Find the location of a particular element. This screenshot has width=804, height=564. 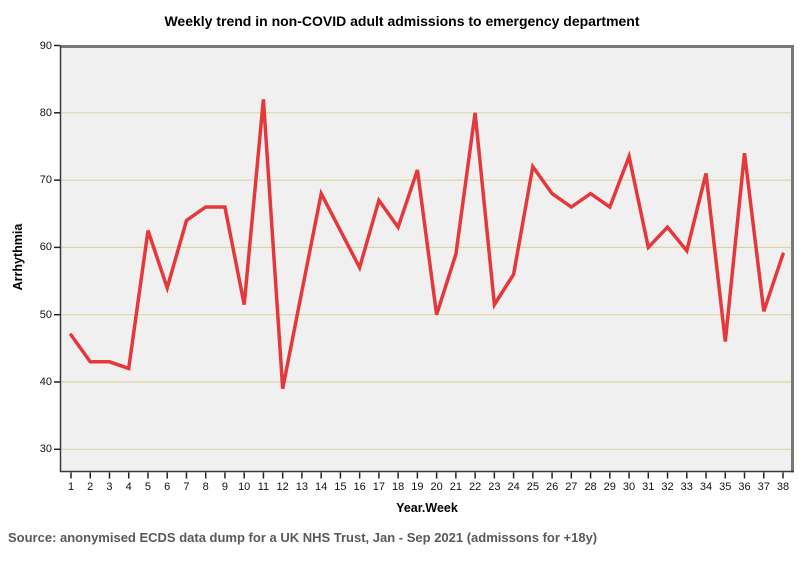

x-tick-label: 19 is located at coordinates (417, 486).